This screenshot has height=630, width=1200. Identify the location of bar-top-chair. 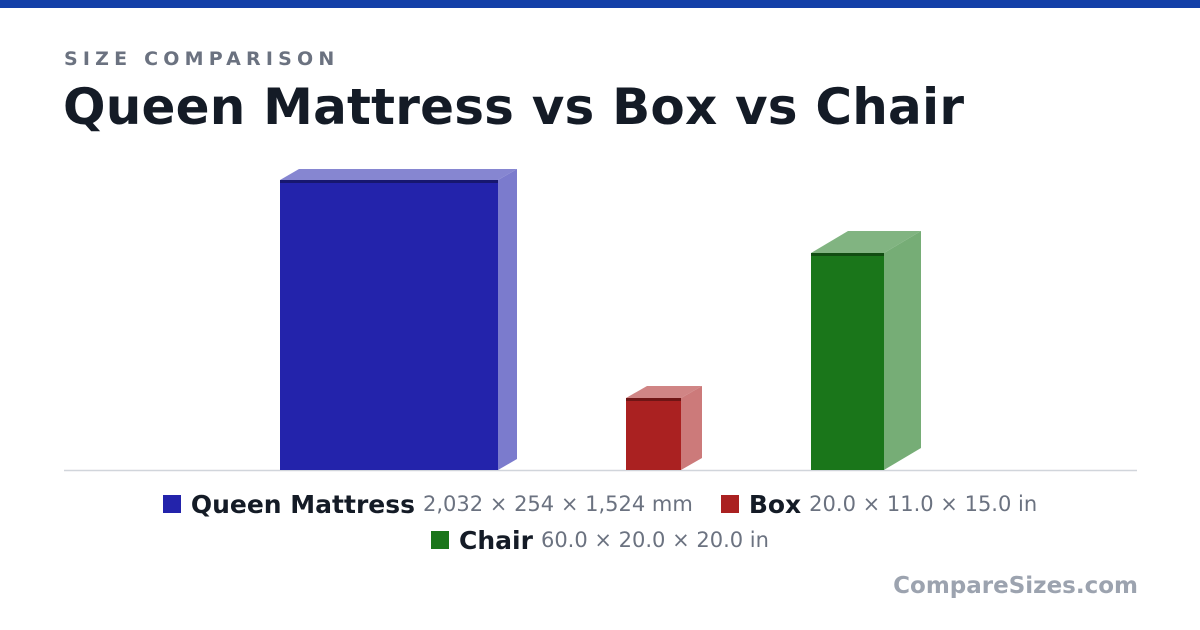
(866, 242).